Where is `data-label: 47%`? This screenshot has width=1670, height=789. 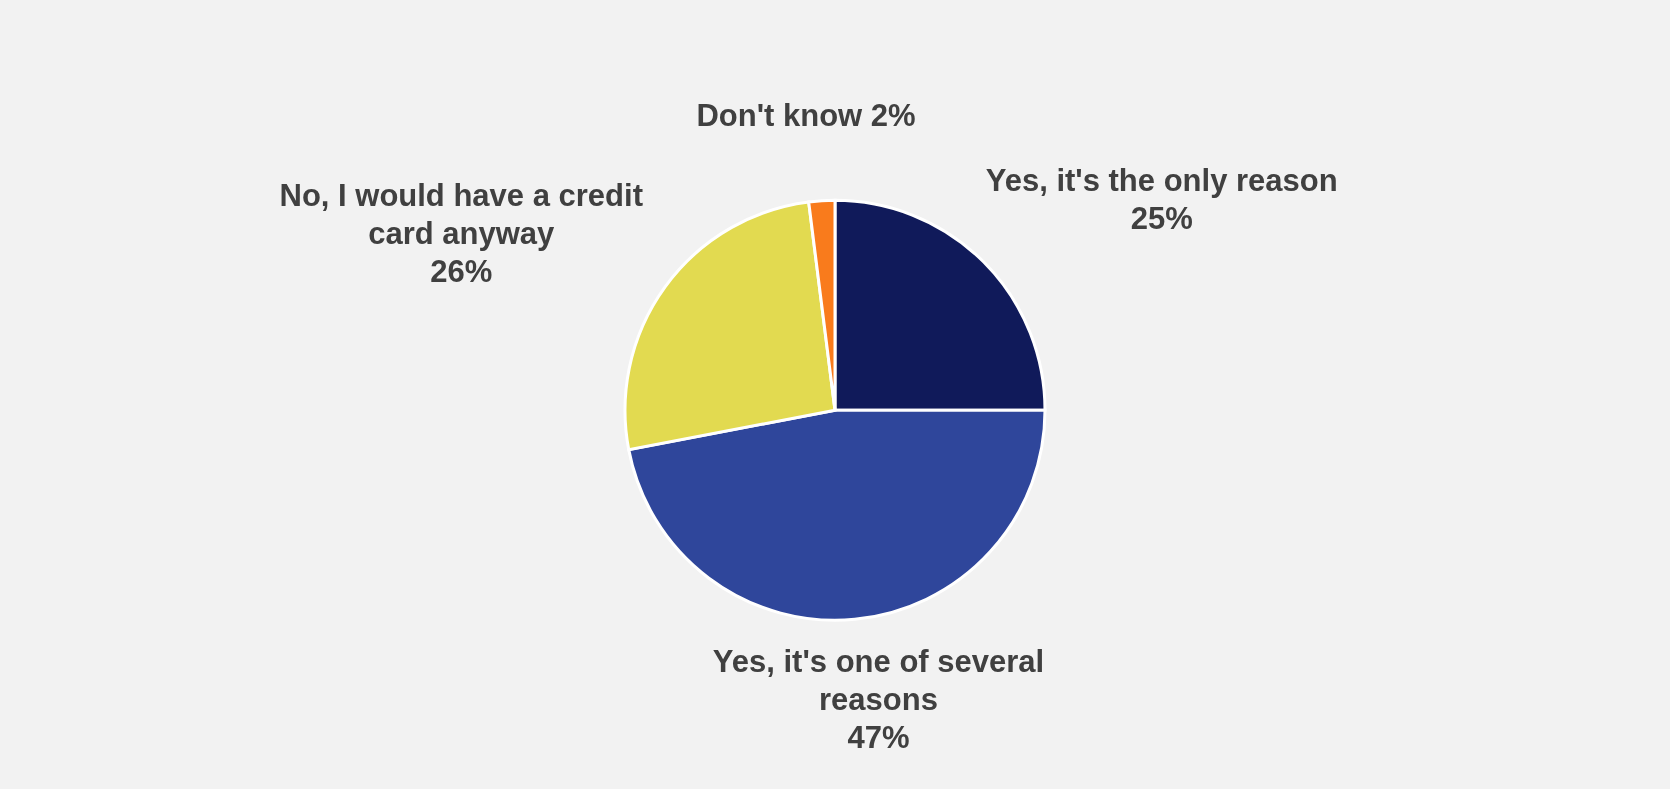
data-label: 47% is located at coordinates (878, 737).